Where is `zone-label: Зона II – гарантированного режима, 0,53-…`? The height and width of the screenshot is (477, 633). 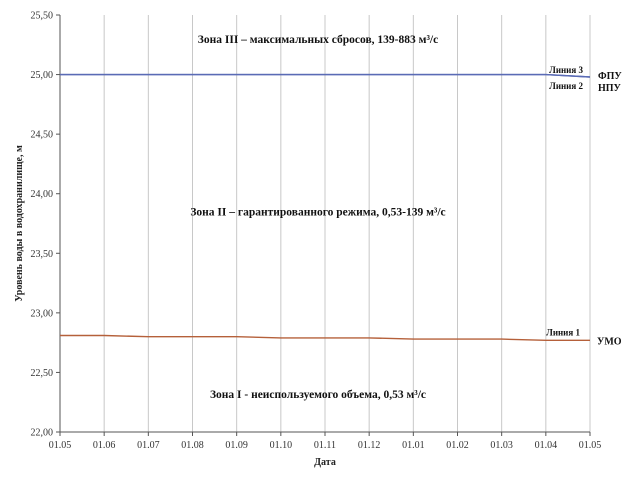
zone-label: Зона II – гарантированного режима, 0,53-… is located at coordinates (317, 213).